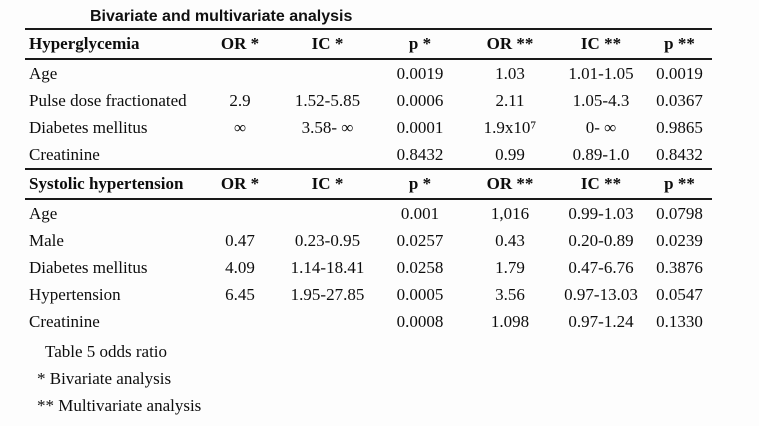 The width and height of the screenshot is (759, 426). What do you see at coordinates (327, 294) in the screenshot?
I see `table-cell: 1.95-27.85` at bounding box center [327, 294].